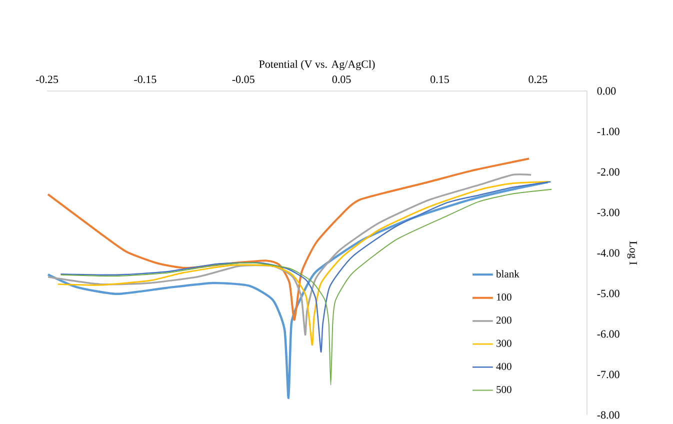 The width and height of the screenshot is (673, 424). I want to click on y-tick-label: 0.00, so click(606, 91).